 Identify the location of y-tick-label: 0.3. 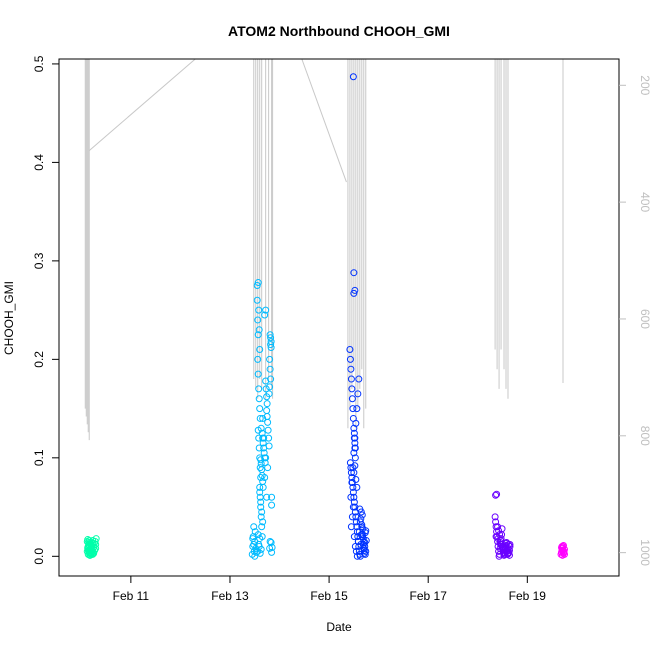
(39, 260).